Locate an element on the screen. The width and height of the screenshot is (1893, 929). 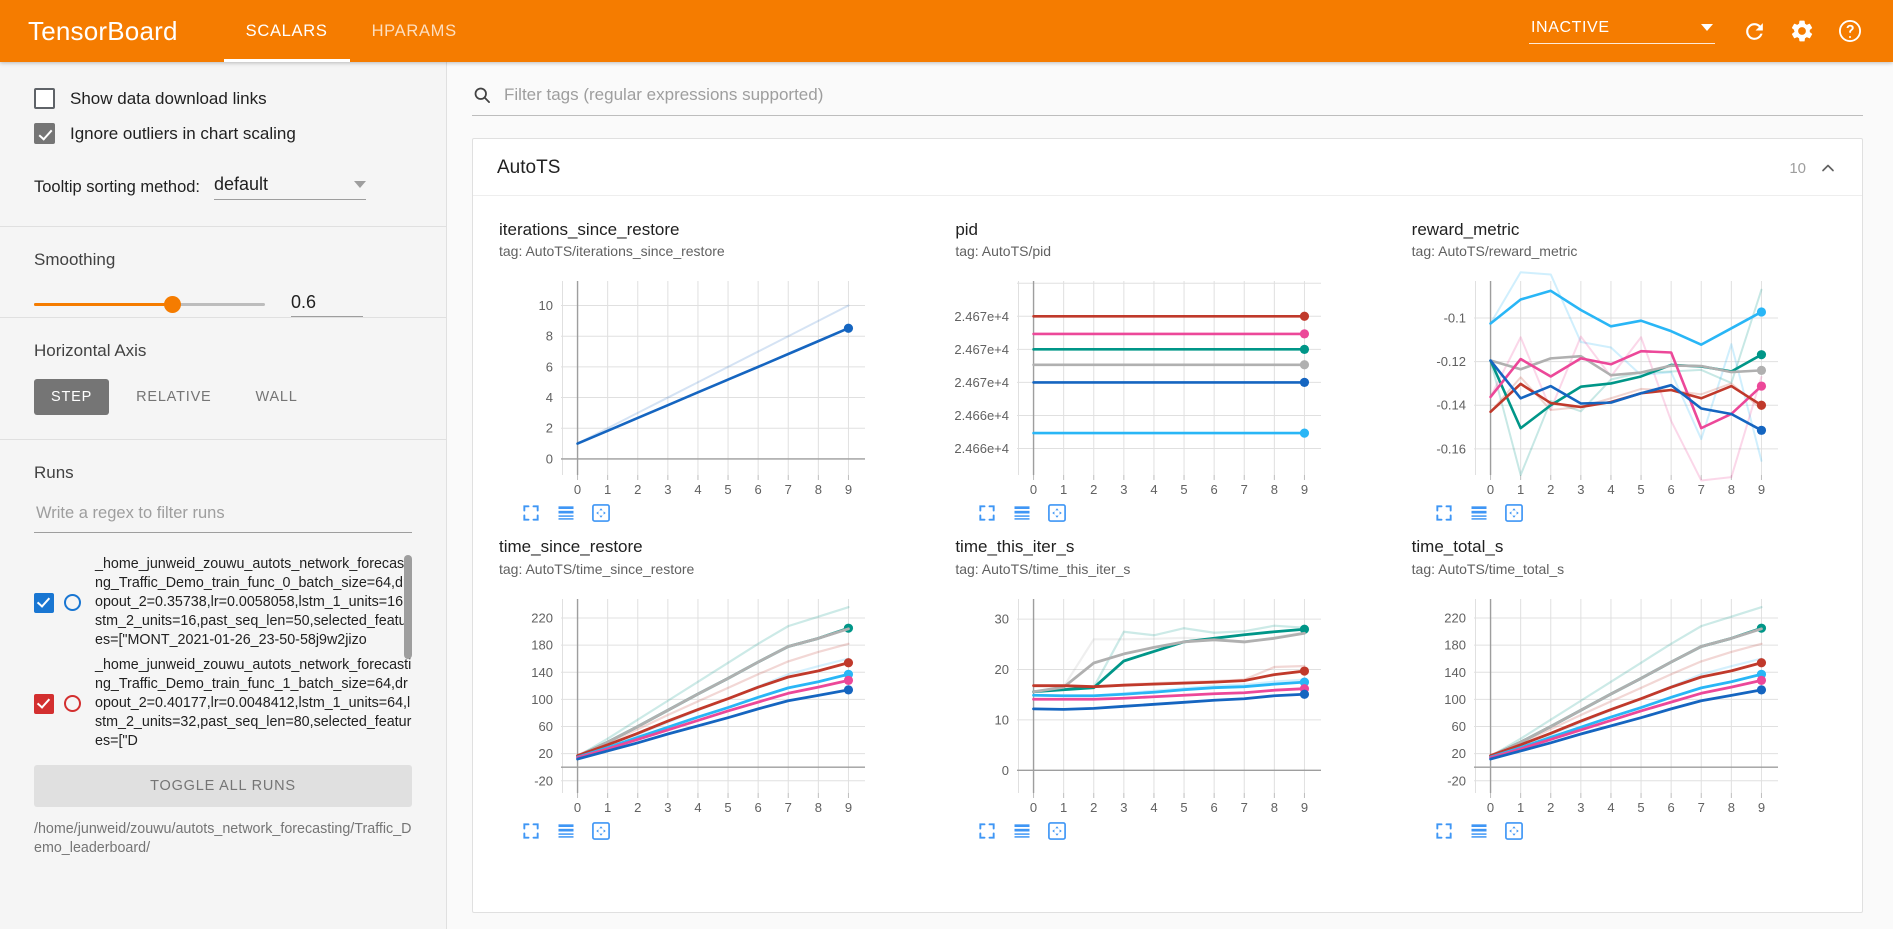
chart-plot: 0 2 4 6 8 10 0 1 2 3 4 5 6 7 8 9 is located at coordinates (713, 385).